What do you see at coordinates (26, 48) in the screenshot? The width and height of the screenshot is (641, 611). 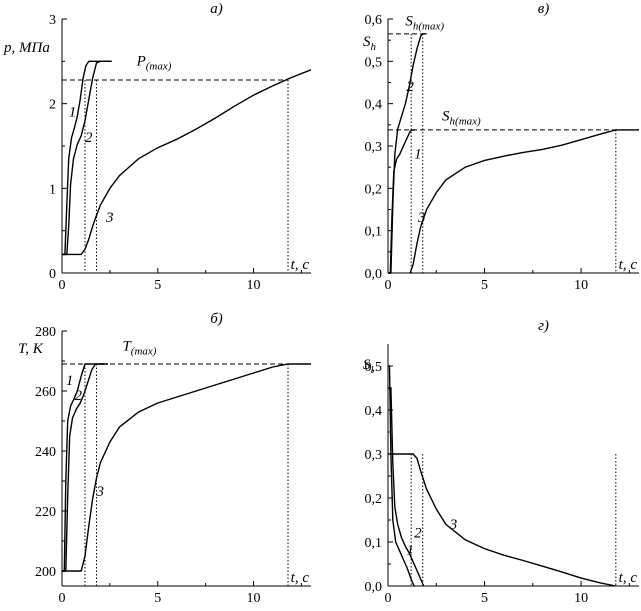 I see `y-axis-label: p, МПа` at bounding box center [26, 48].